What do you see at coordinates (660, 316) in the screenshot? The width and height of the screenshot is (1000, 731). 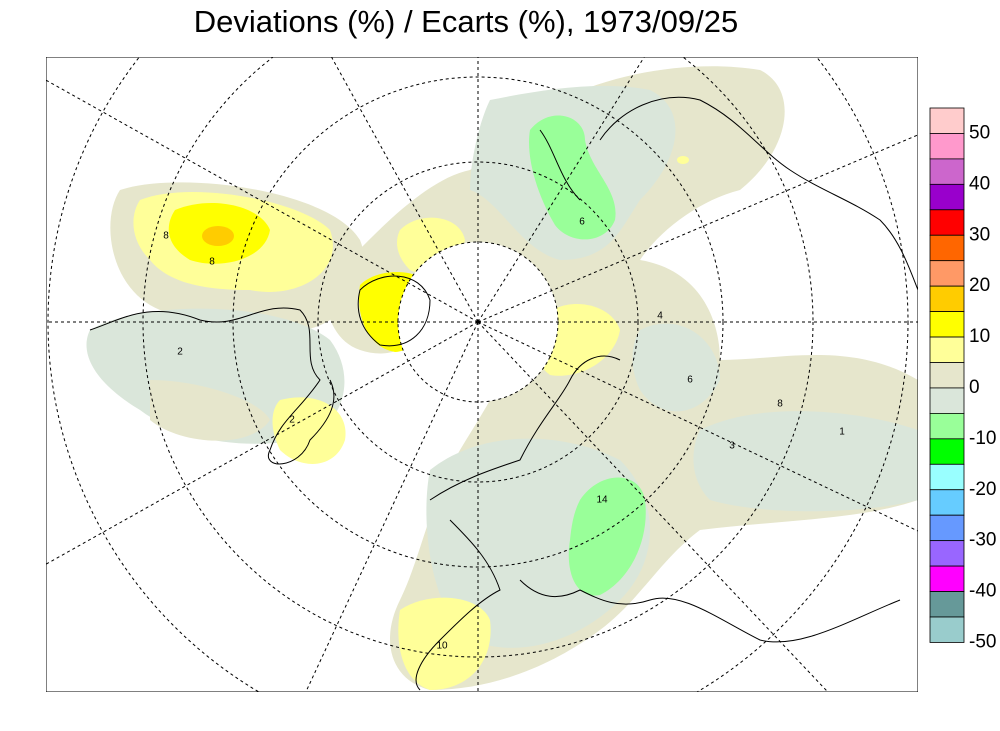 I see `contour-label: 4` at bounding box center [660, 316].